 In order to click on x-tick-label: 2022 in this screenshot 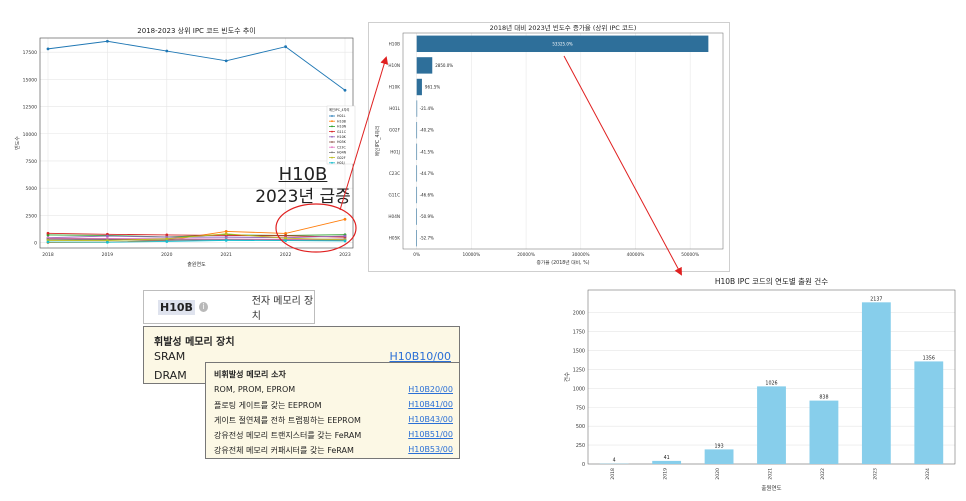, I will do `click(286, 255)`.